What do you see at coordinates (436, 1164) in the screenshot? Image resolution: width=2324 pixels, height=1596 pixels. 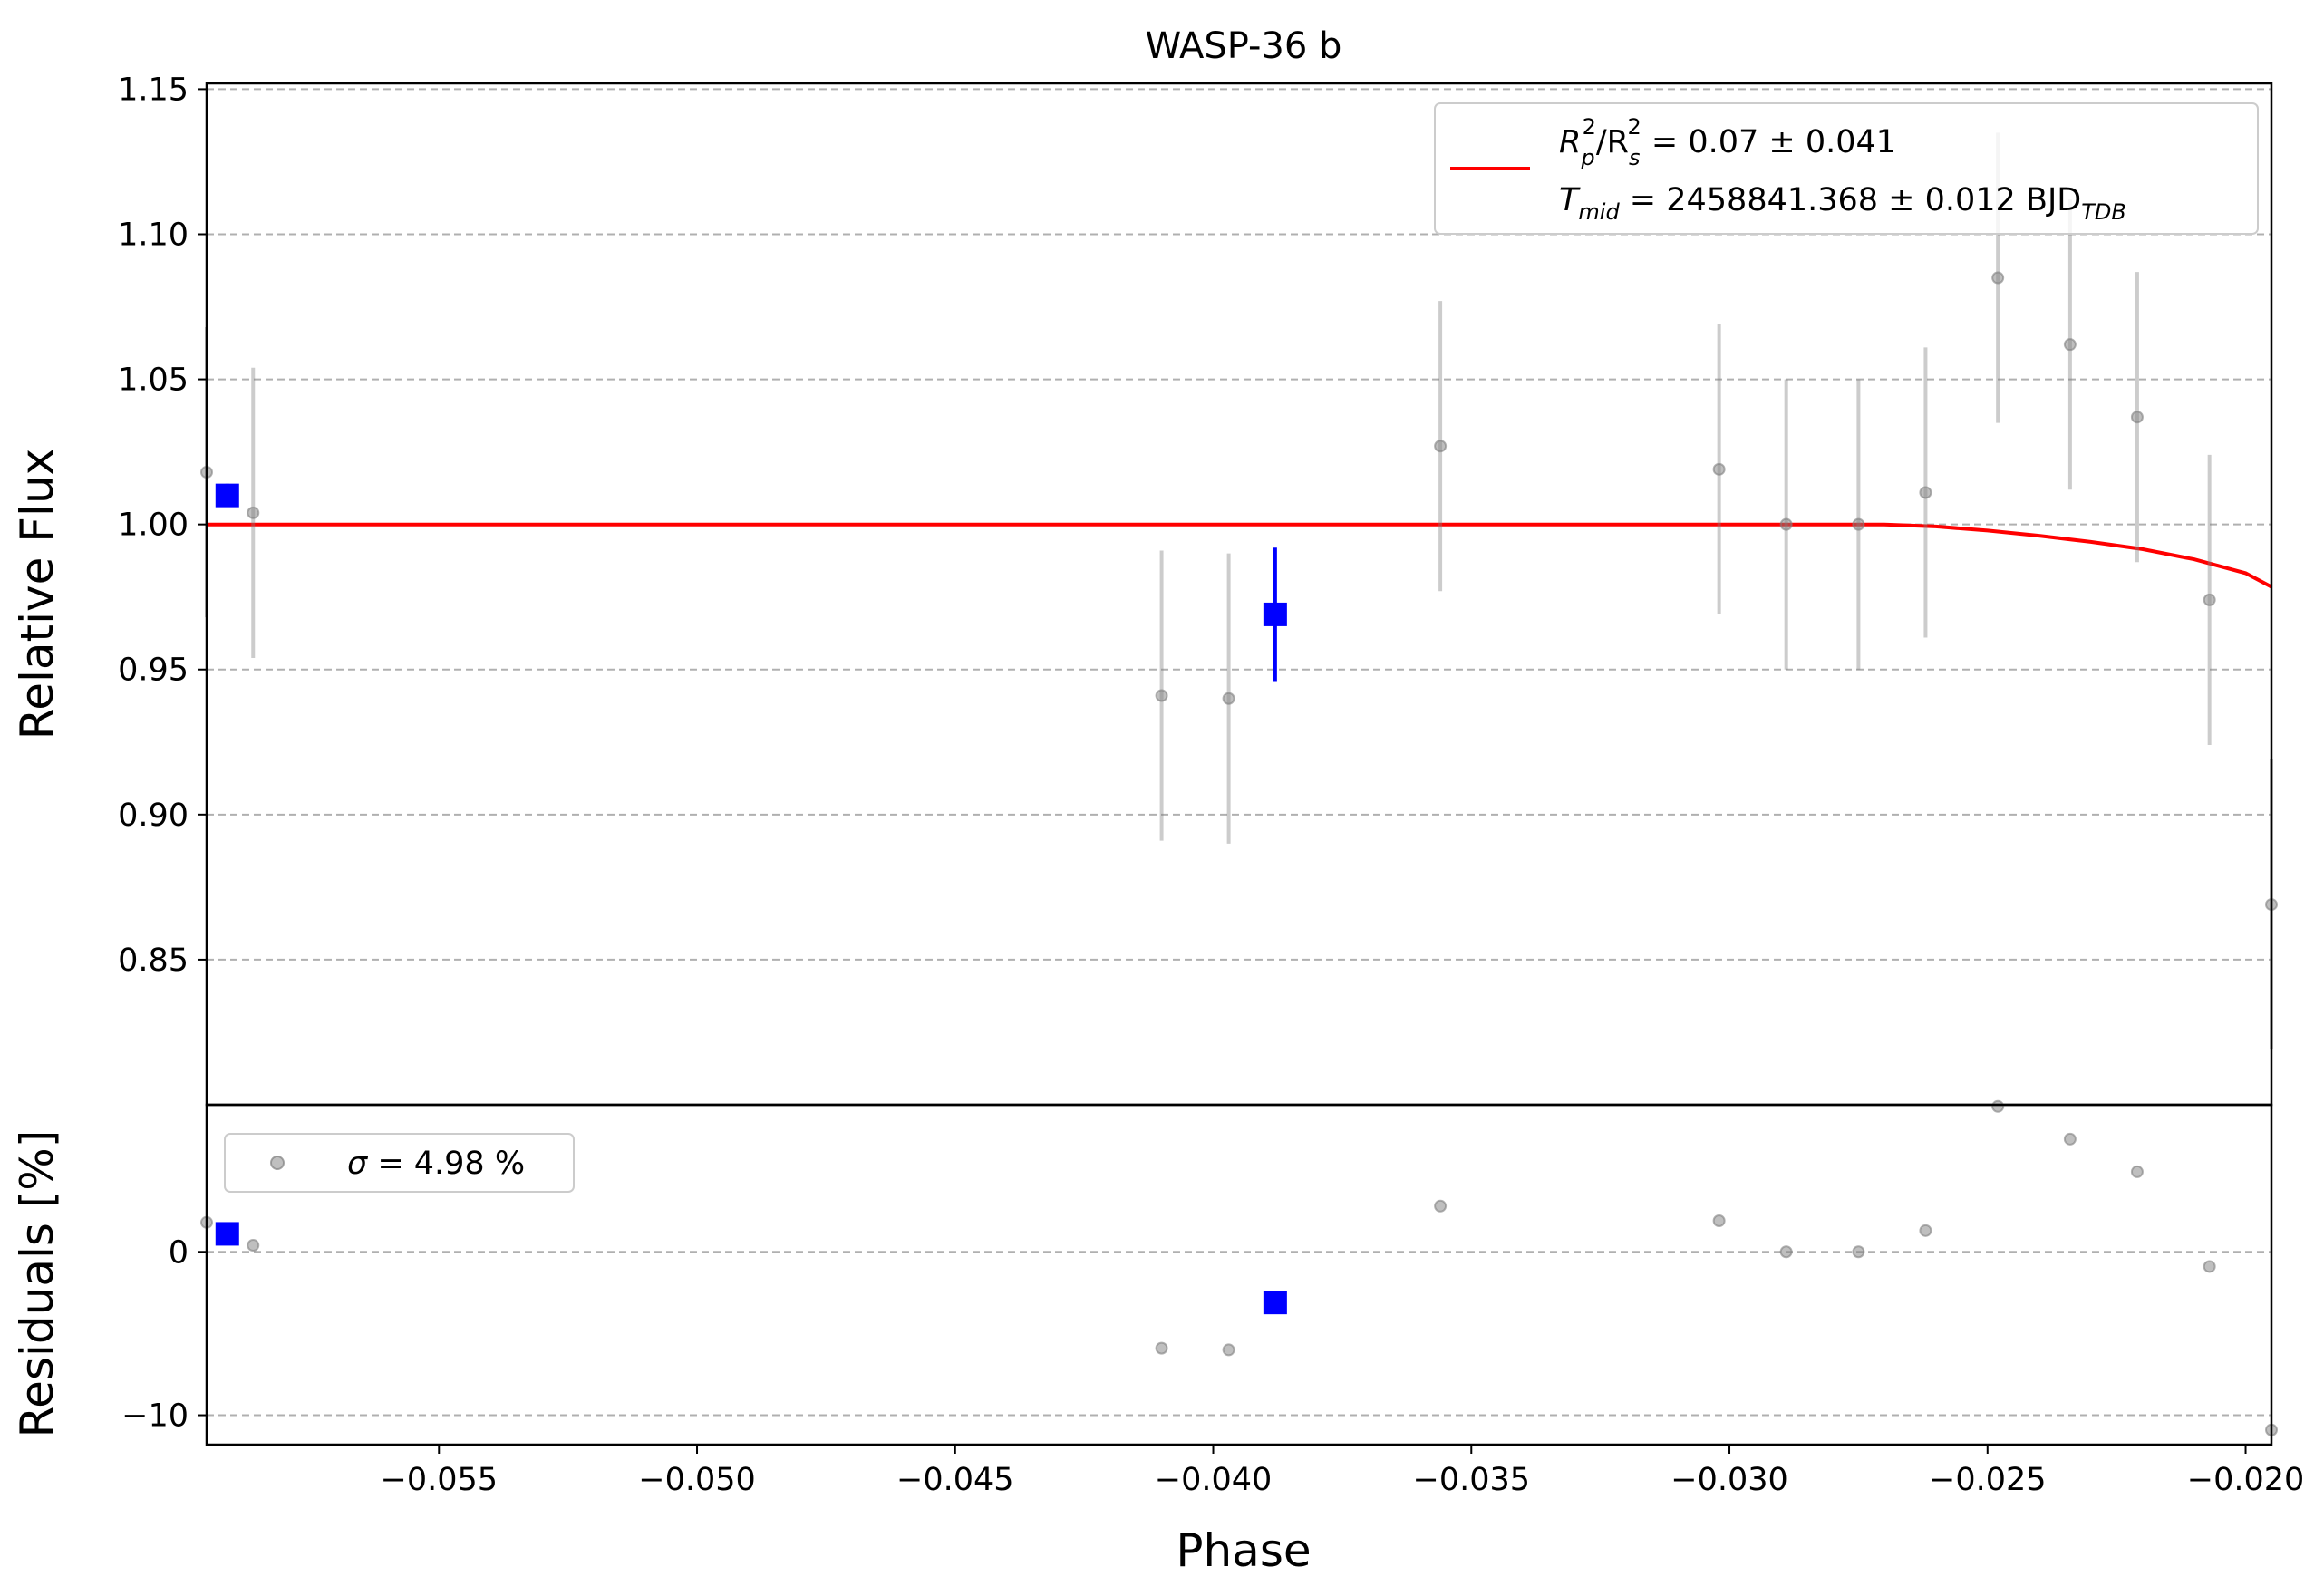 I see `legend-sigma-text: σ = 4.98 %` at bounding box center [436, 1164].